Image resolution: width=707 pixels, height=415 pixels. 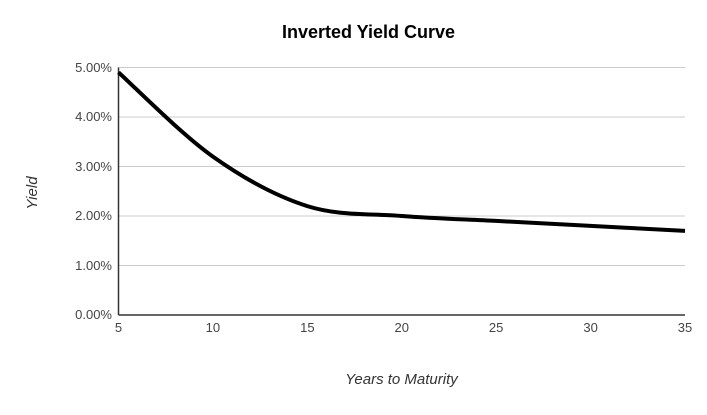 What do you see at coordinates (118, 327) in the screenshot?
I see `x-tick-label: 5` at bounding box center [118, 327].